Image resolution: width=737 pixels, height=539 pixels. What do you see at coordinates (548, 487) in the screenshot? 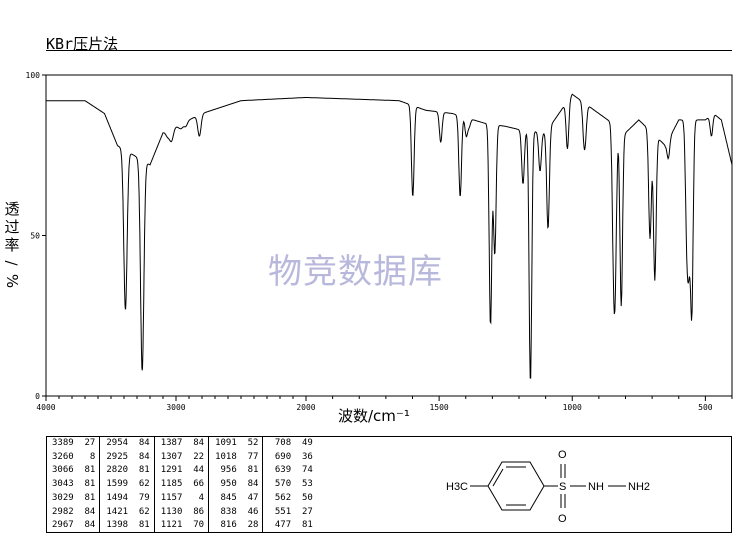
I see `molecule-structure: H3C S O O NH NH2` at bounding box center [548, 487].